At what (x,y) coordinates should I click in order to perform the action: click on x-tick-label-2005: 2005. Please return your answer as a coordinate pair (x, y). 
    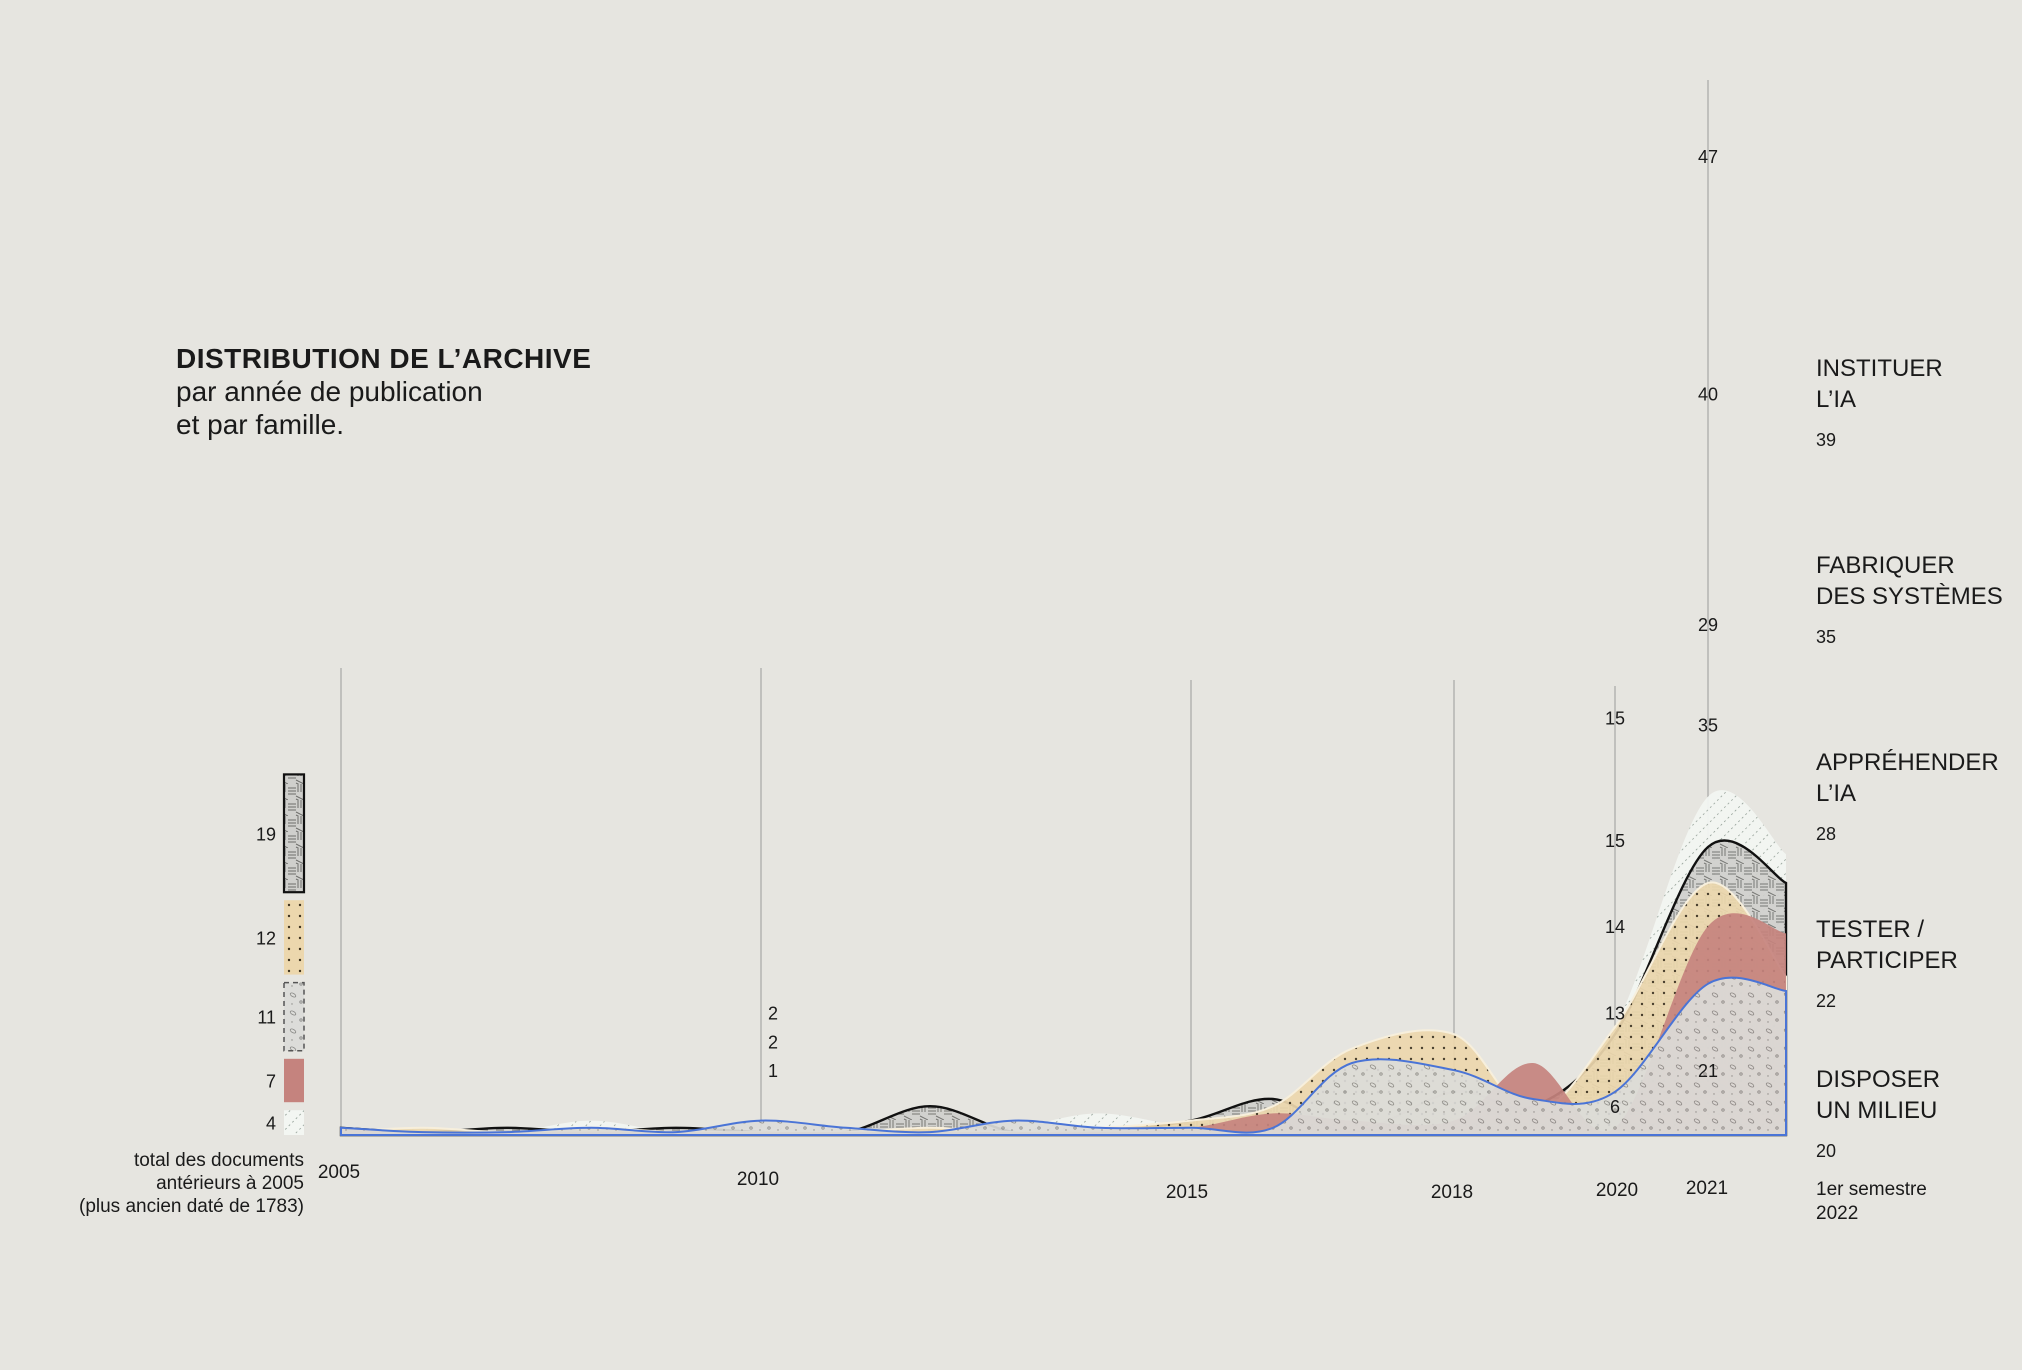
    Looking at the image, I should click on (339, 1172).